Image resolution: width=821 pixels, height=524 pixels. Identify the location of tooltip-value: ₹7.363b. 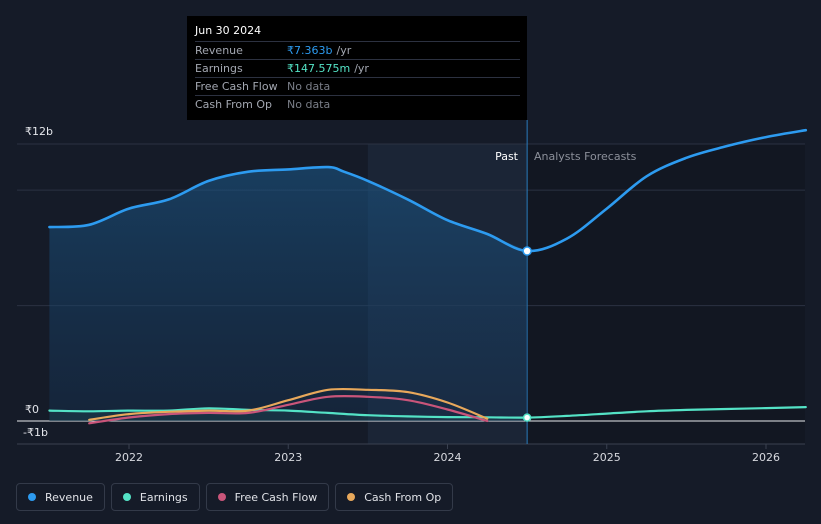
(310, 50).